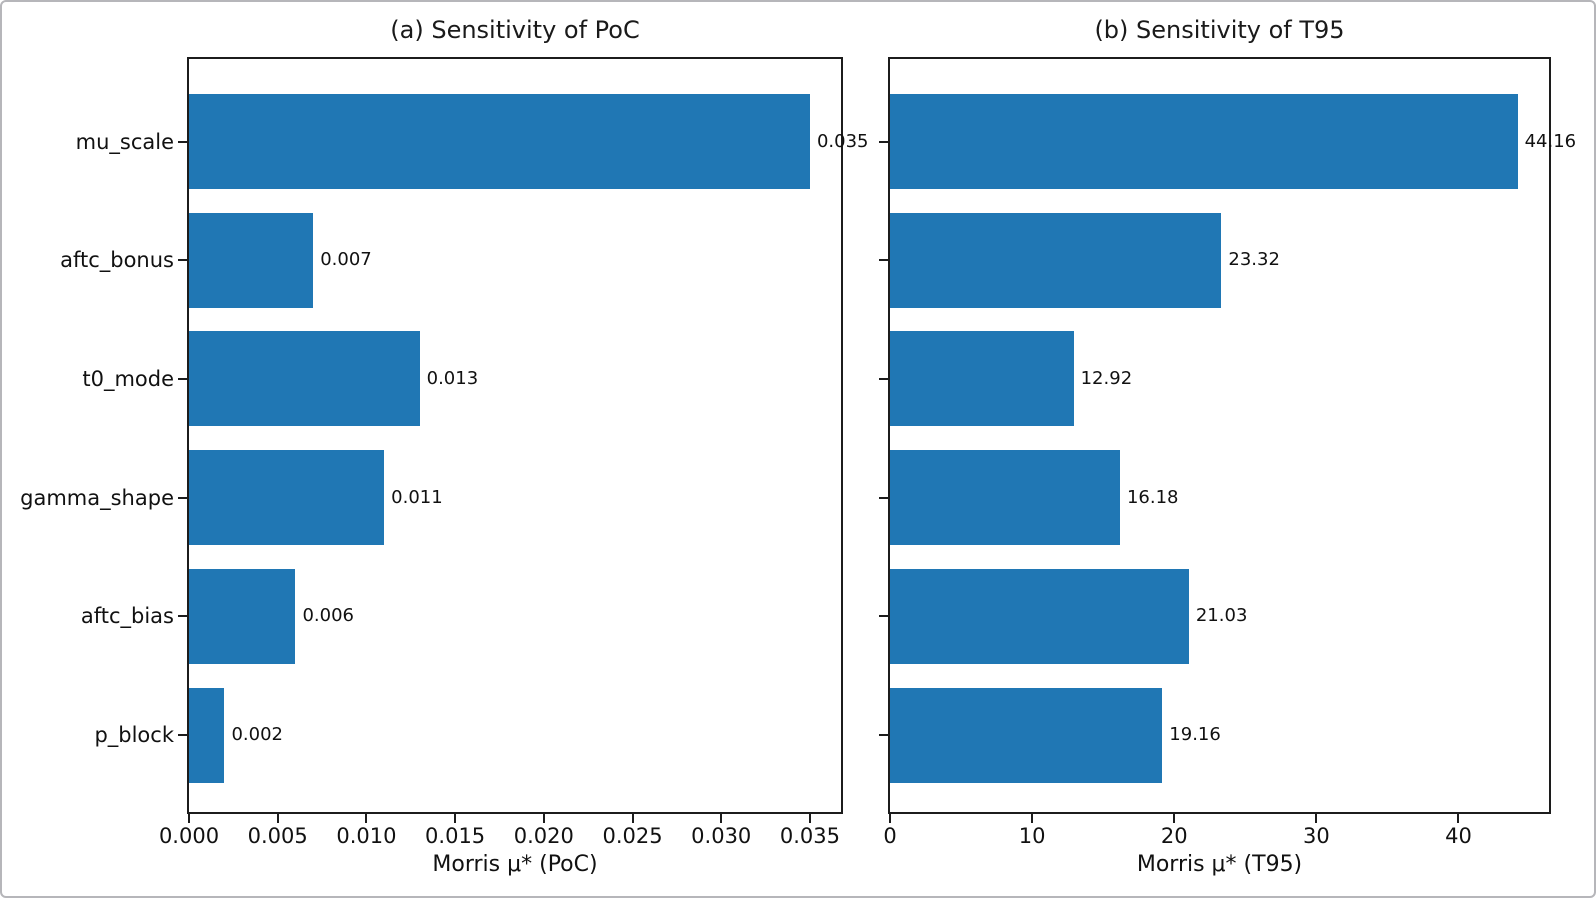 This screenshot has height=898, width=1596. Describe the element at coordinates (128, 378) in the screenshot. I see `category-label-t0_mode: t0_mode` at that location.